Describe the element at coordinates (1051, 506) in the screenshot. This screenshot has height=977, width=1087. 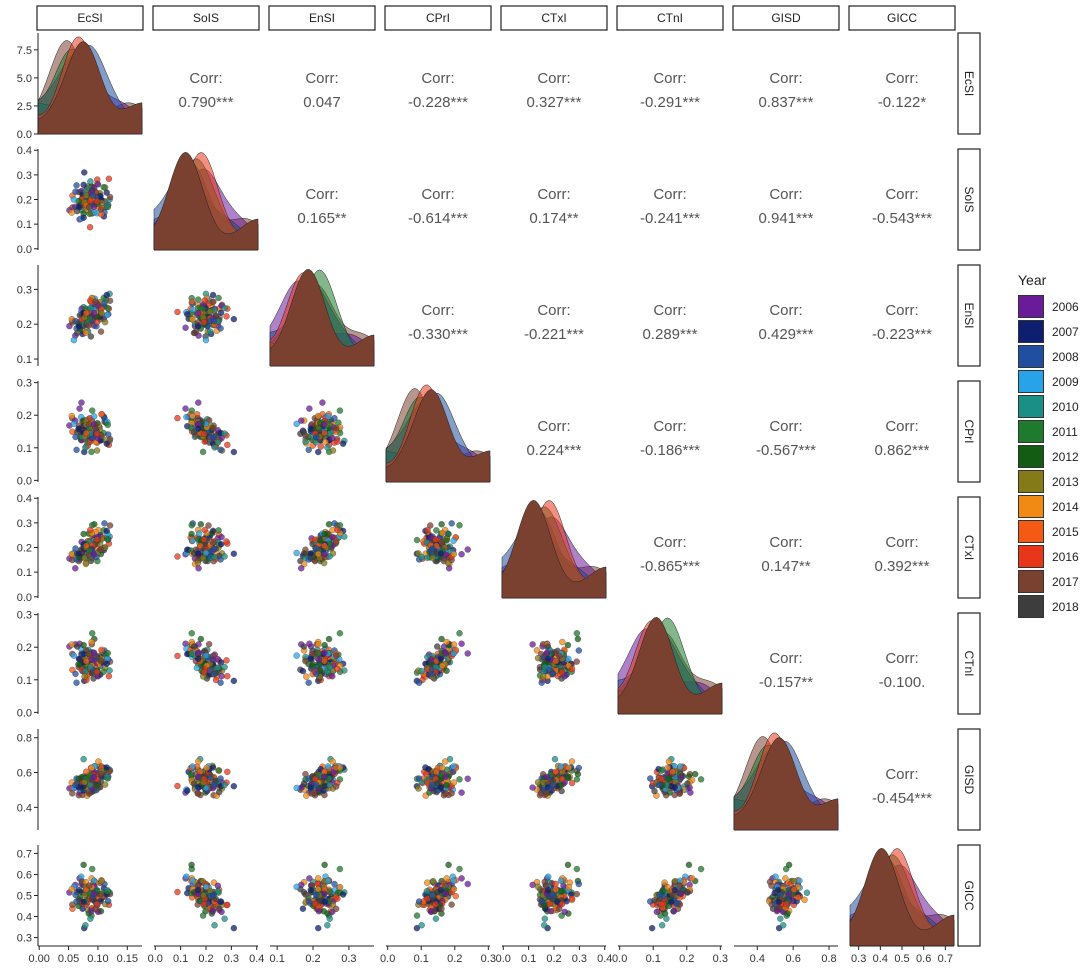
I see `legend-item: 2014` at that location.